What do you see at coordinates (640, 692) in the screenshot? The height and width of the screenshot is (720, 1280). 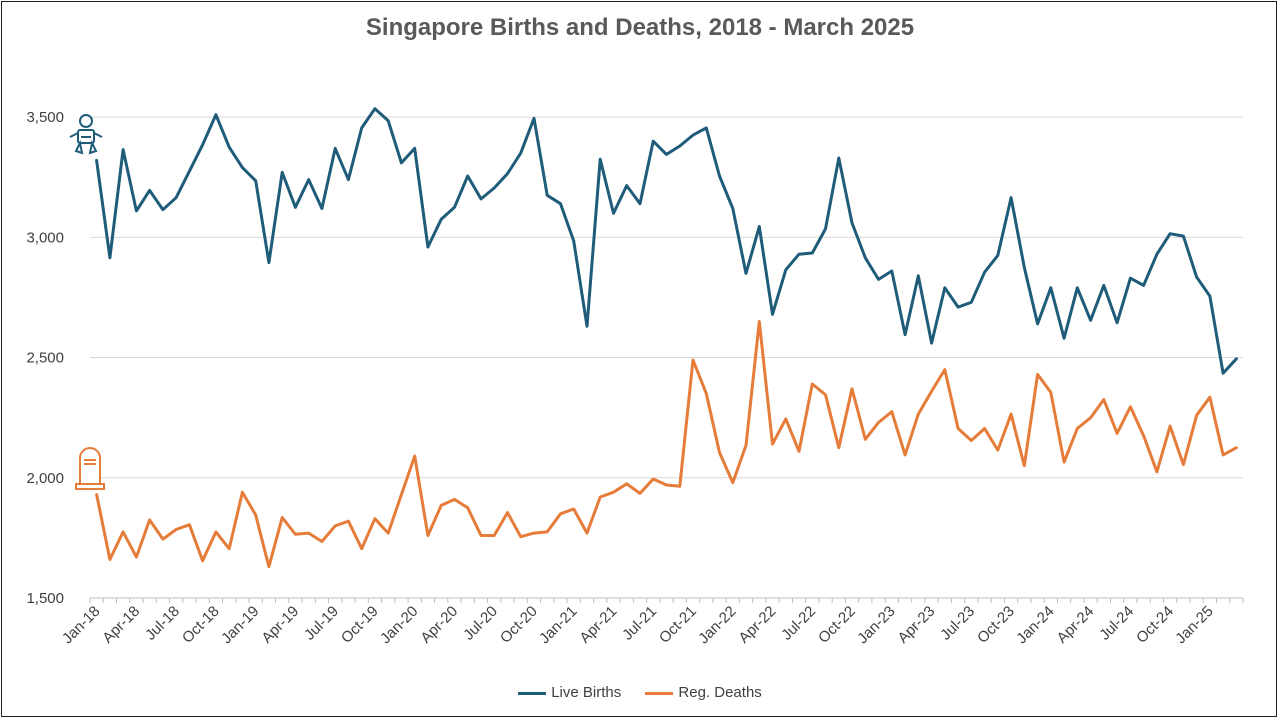 I see `legend: Live Births Reg. Deaths` at bounding box center [640, 692].